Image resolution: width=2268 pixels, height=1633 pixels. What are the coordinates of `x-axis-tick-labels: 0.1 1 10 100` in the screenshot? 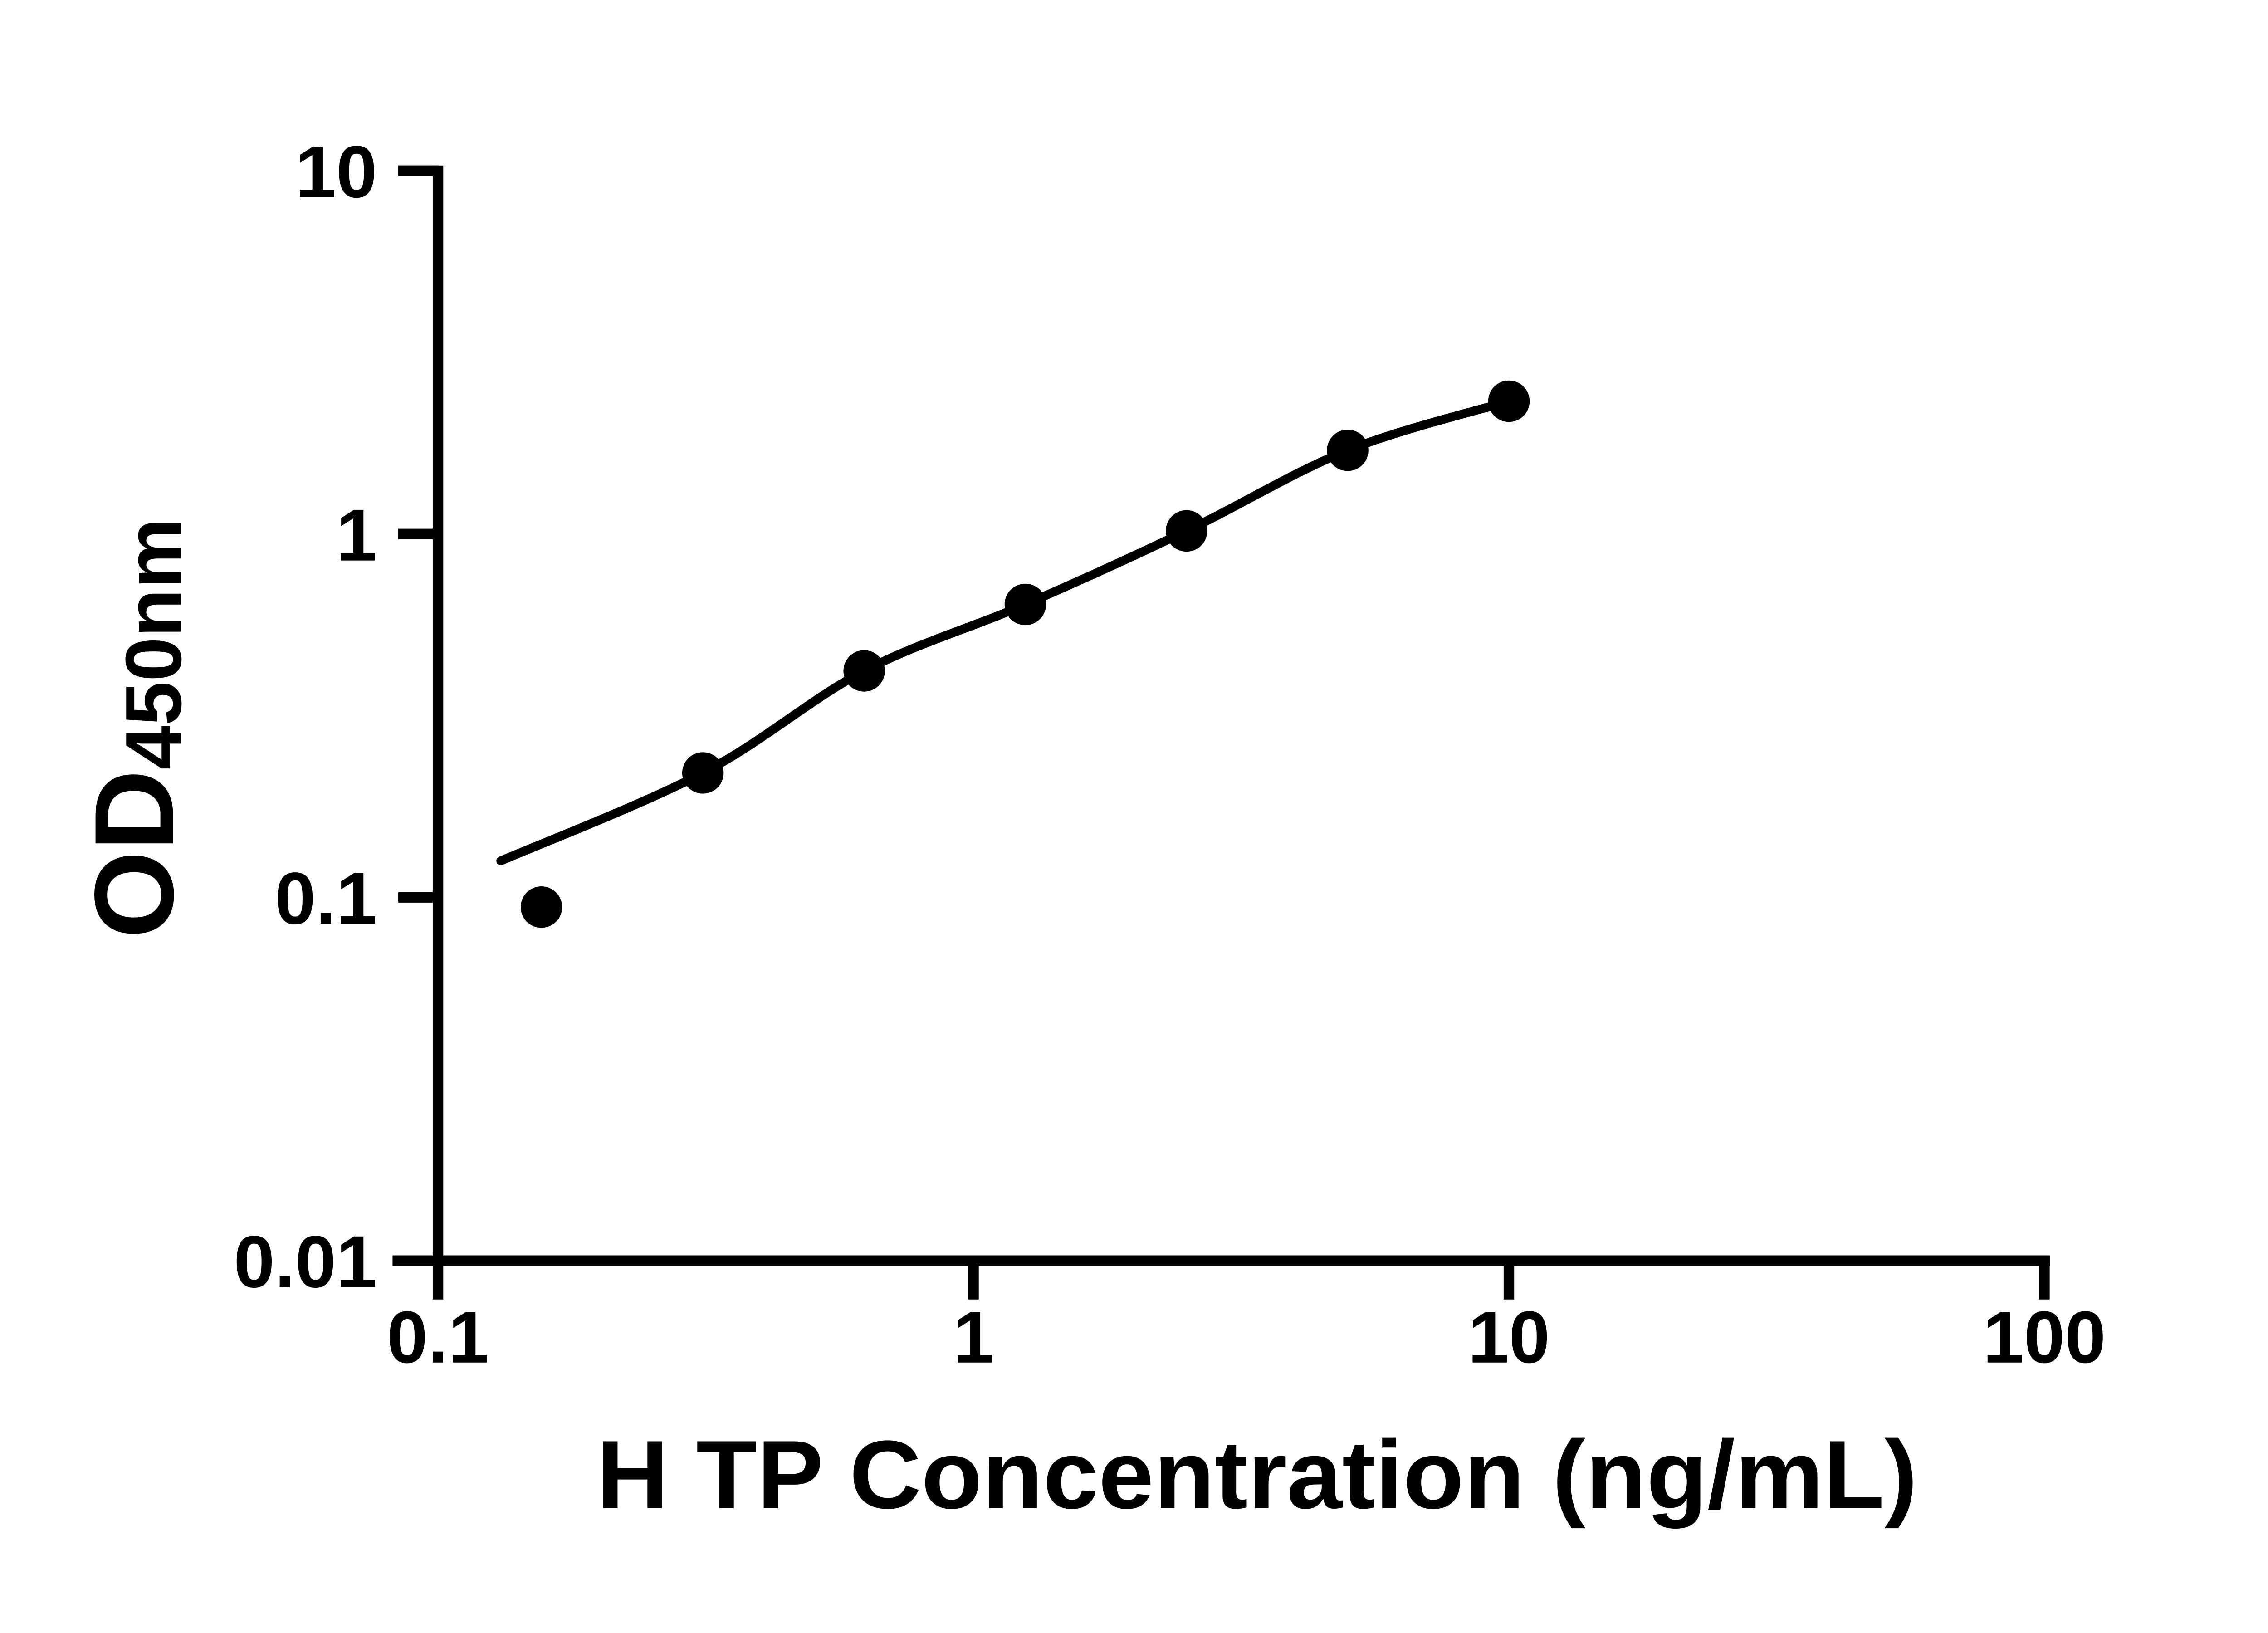 It's located at (1246, 1337).